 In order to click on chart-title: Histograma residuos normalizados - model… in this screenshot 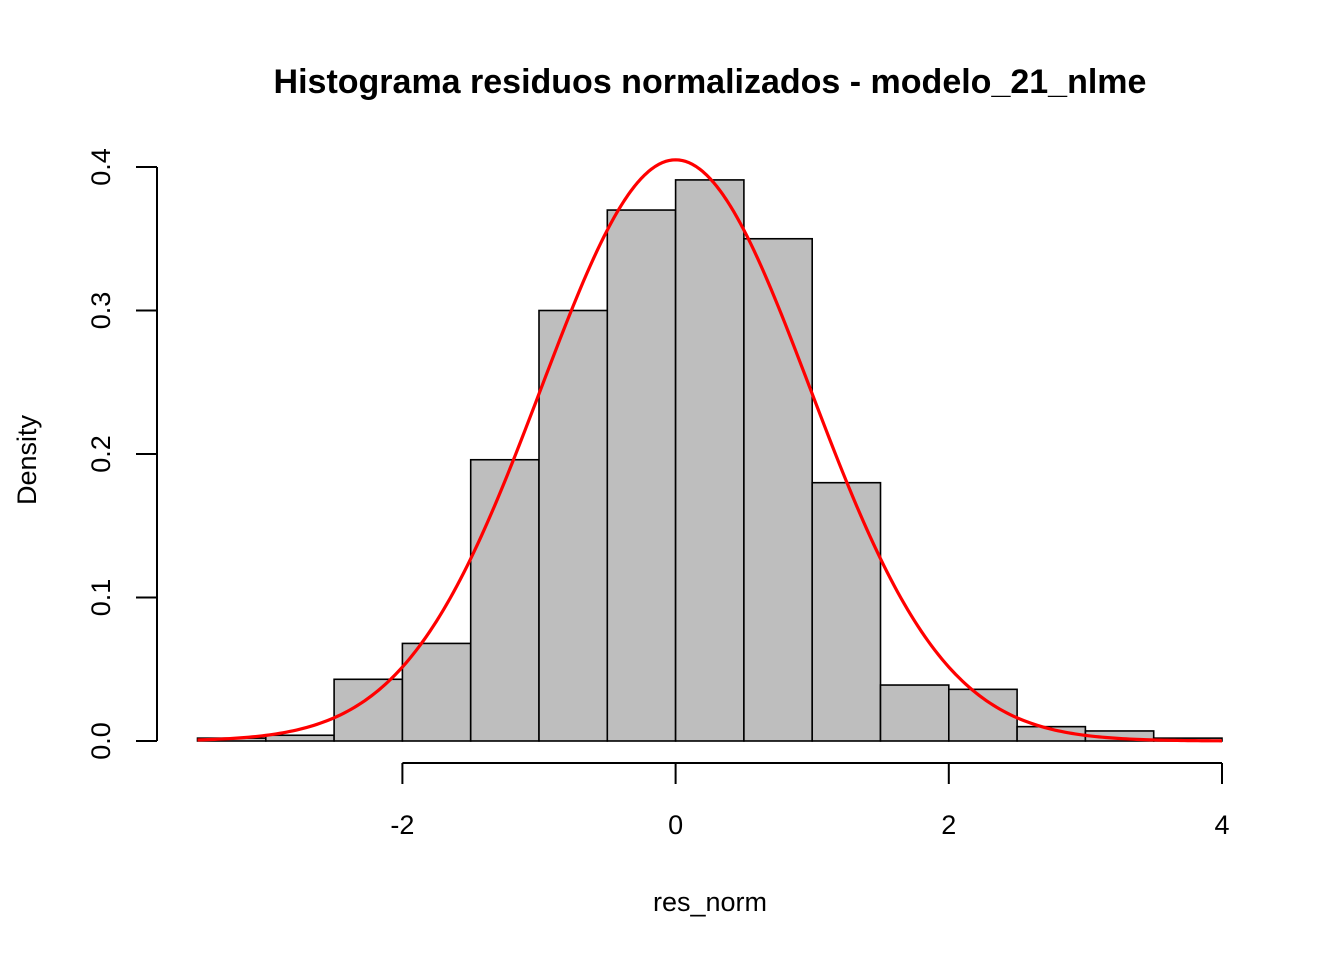, I will do `click(710, 82)`.